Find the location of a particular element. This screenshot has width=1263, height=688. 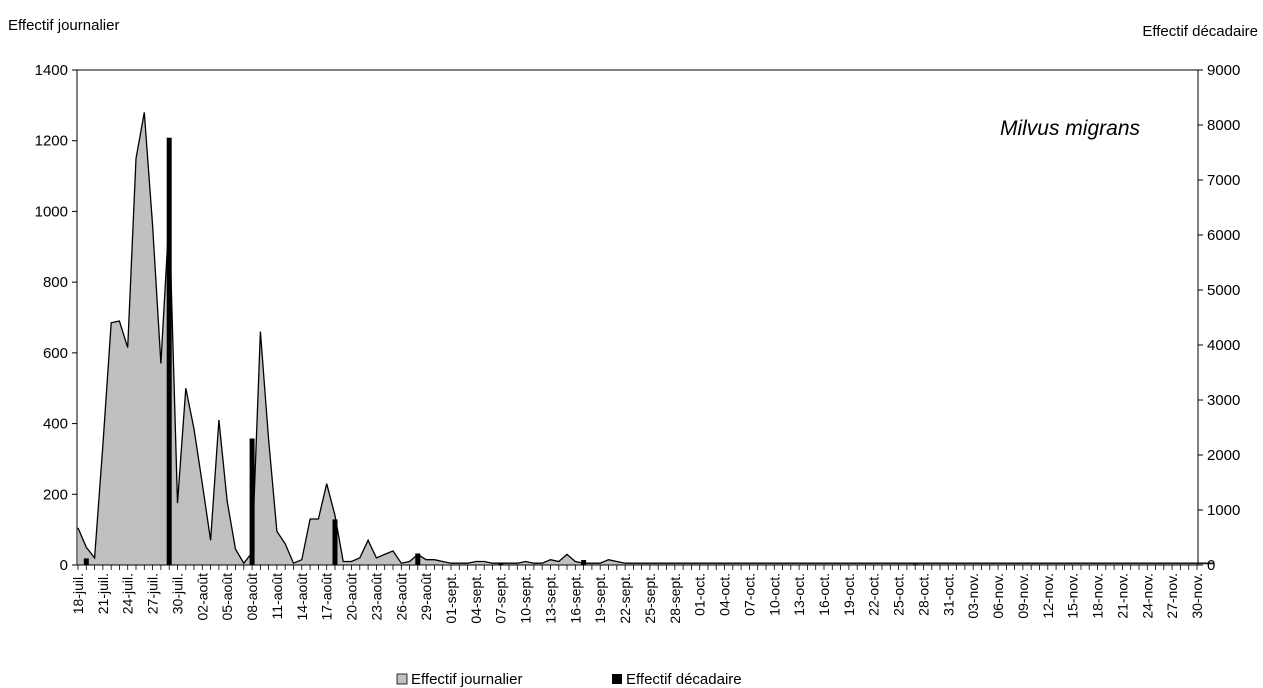

x-tick-label: 24-nov. is located at coordinates (1147, 596).